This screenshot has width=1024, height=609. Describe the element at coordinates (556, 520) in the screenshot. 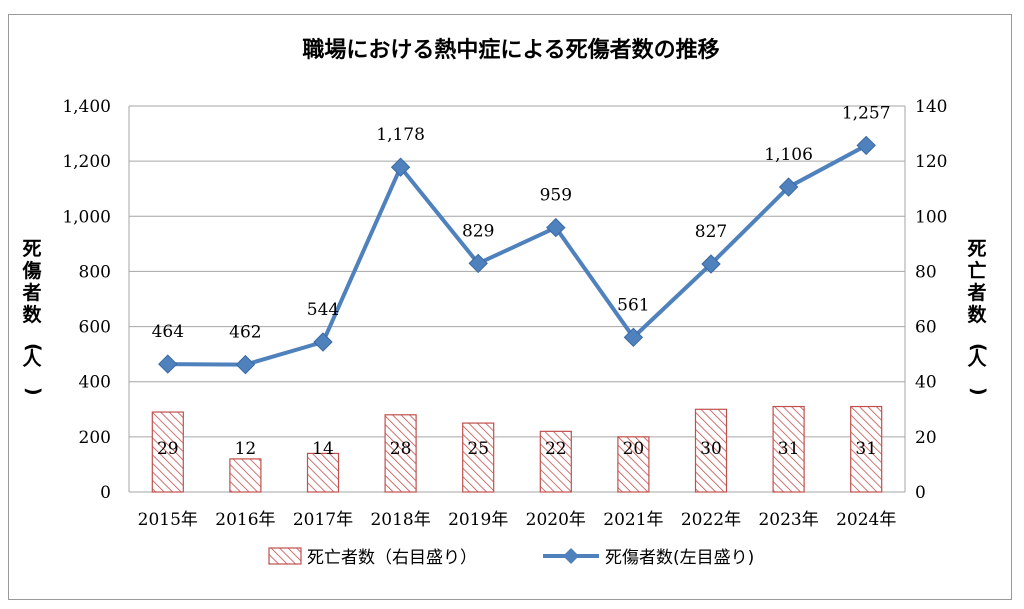

I see `x-tick-label: 2020年` at that location.